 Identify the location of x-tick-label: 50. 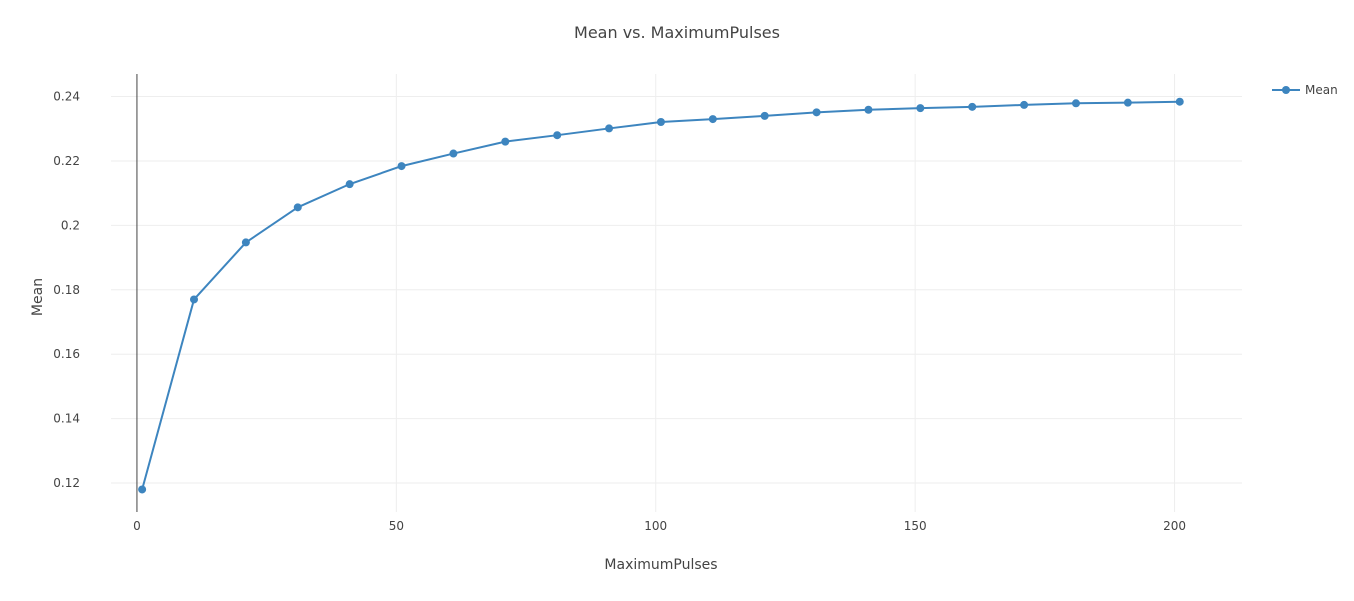
(396, 526).